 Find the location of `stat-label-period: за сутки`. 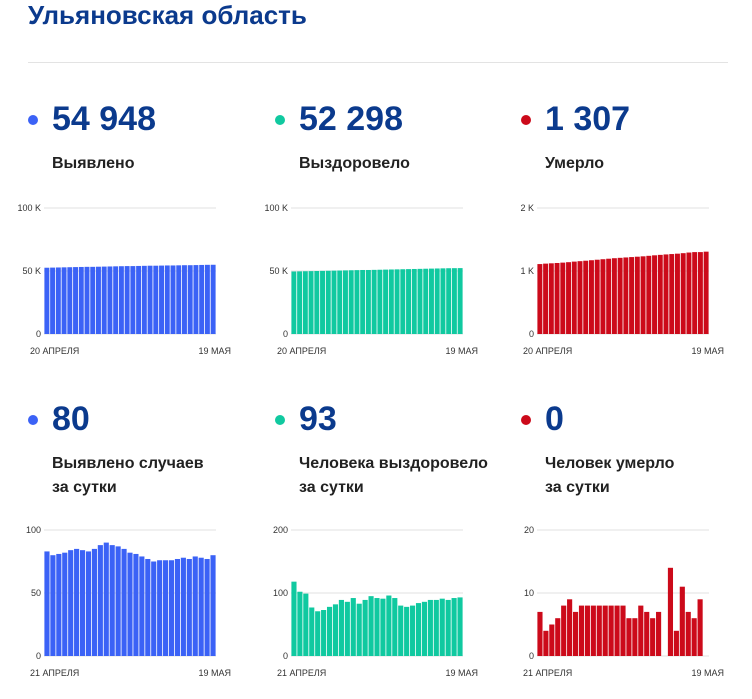

stat-label-period: за сутки is located at coordinates (577, 487).